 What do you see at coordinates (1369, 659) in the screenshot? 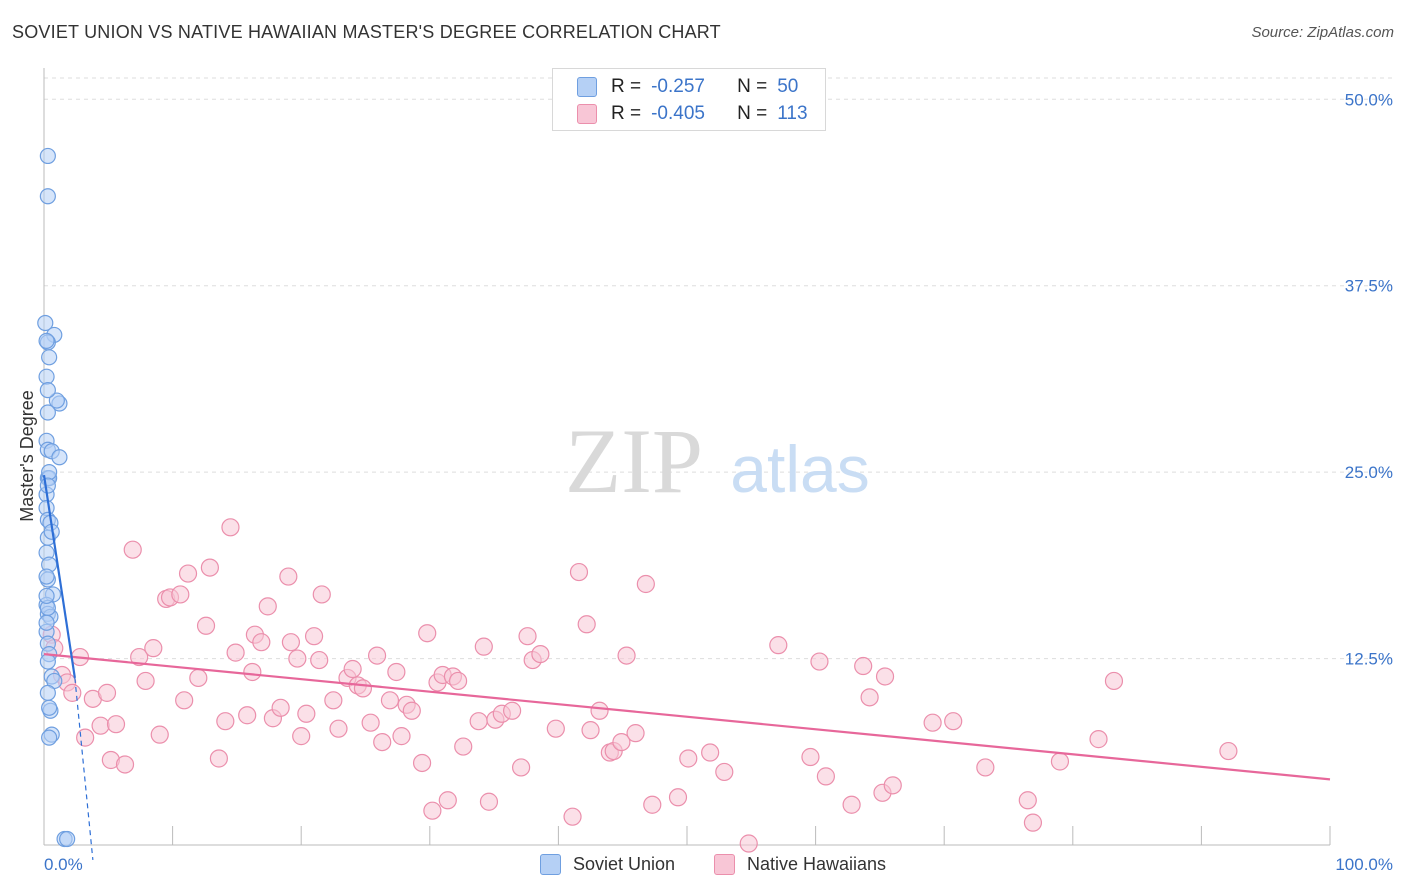
I see `y-tick-label: 12.5%` at bounding box center [1369, 659].